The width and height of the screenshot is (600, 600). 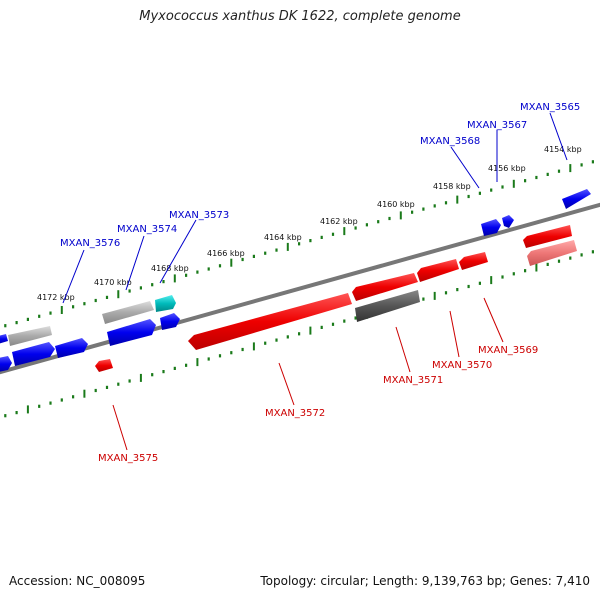 What do you see at coordinates (552, 253) in the screenshot?
I see `gene-arrow-pink-right` at bounding box center [552, 253].